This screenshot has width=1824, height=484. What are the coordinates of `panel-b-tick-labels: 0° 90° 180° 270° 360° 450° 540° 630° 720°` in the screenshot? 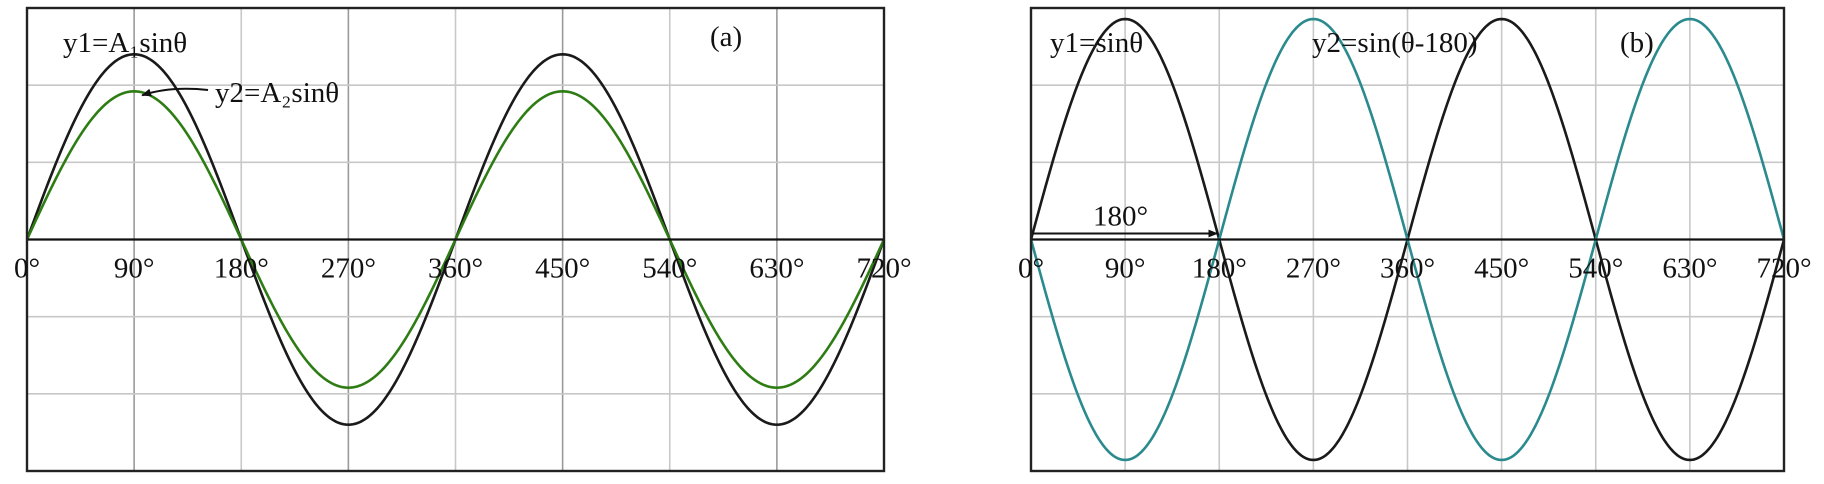 It's located at (1415, 269).